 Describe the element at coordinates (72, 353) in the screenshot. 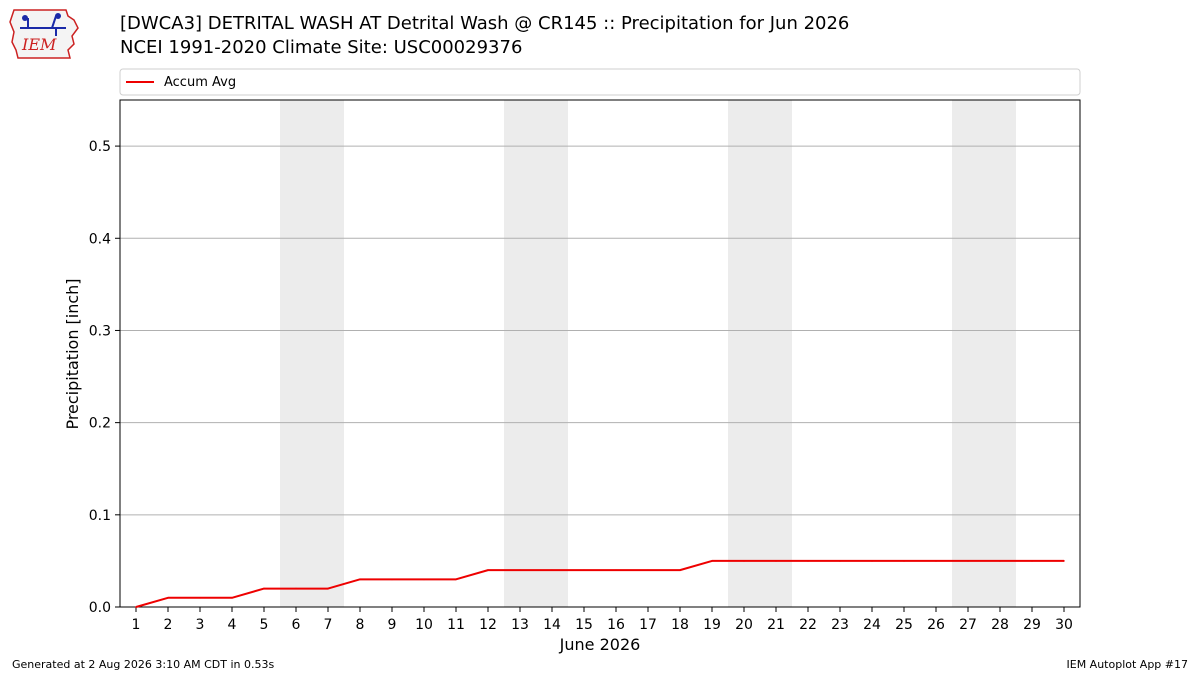

I see `y-axis-label: Precipitation [inch]` at that location.